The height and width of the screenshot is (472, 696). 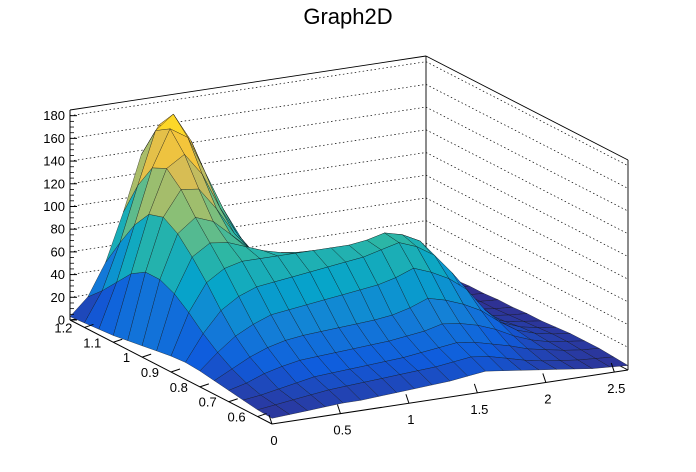 I want to click on y-tick-label: 0.8, so click(x=179, y=387).